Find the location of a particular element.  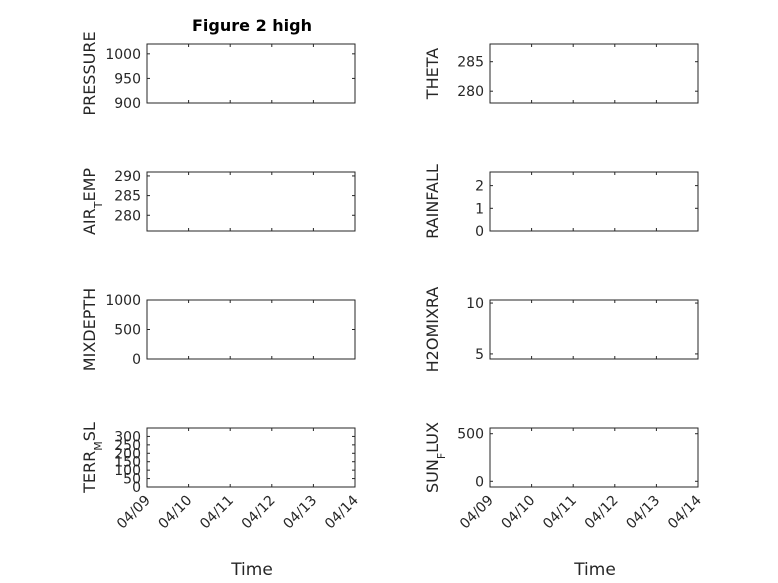

pressure-axes-frame is located at coordinates (251, 73).